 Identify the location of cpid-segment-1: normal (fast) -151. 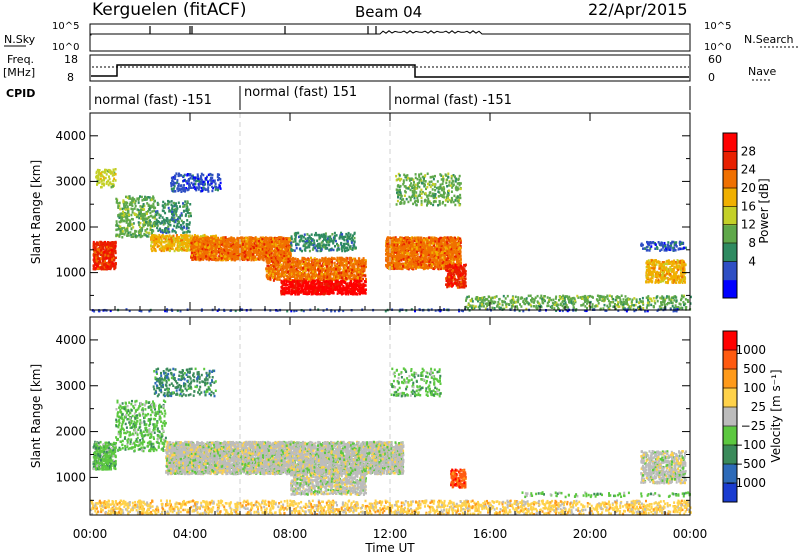
(153, 100).